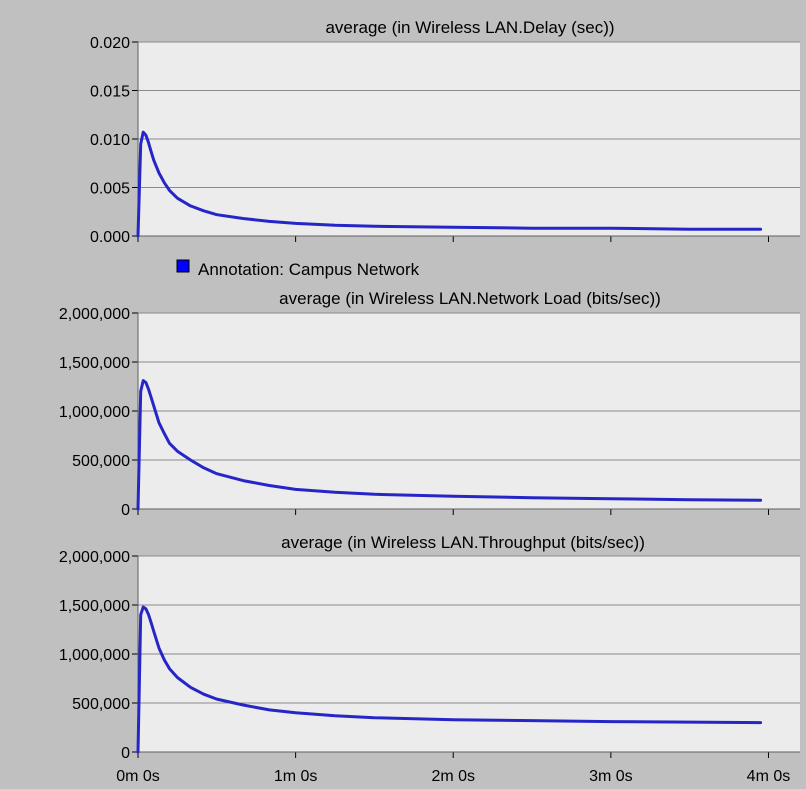 This screenshot has width=806, height=789. I want to click on x-tick-label: 2m 0s, so click(453, 776).